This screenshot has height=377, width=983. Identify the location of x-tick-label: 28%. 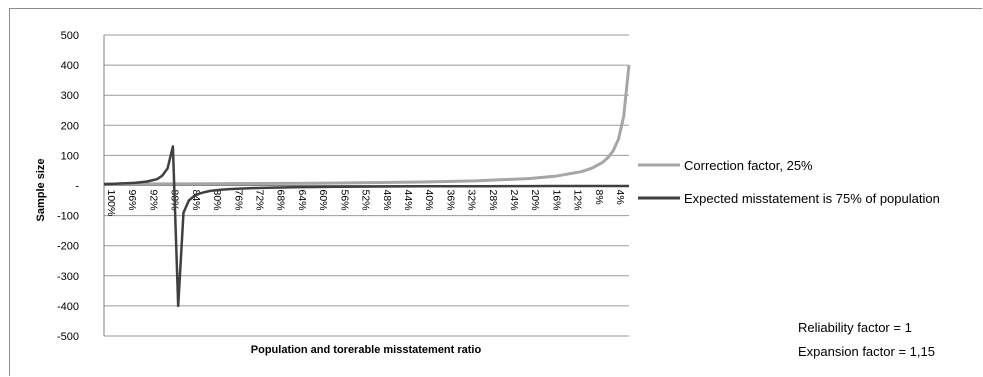
(493, 200).